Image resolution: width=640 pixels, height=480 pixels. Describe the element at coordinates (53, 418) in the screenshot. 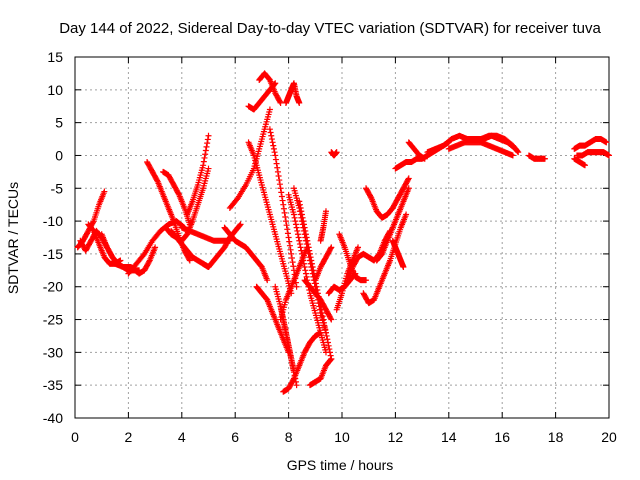

I see `y-tick-label: -40` at that location.